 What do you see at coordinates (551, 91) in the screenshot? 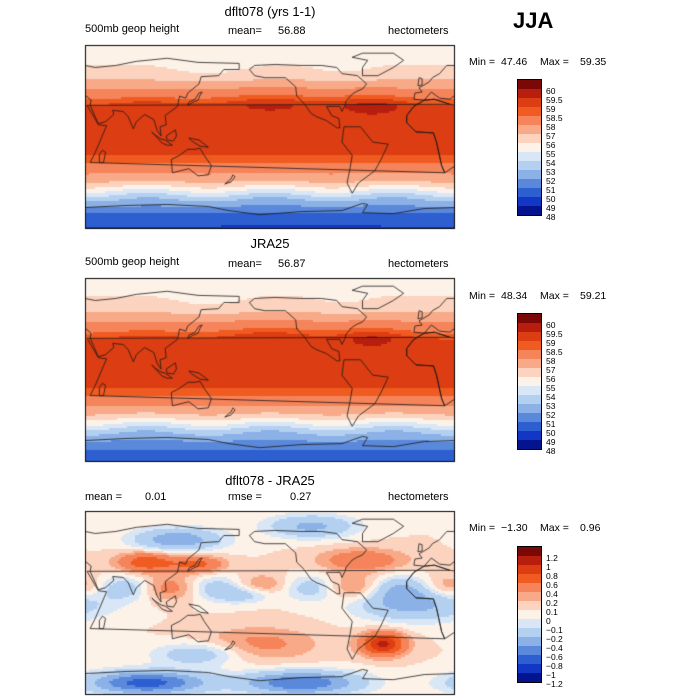
I see `colorbar-label: 60` at bounding box center [551, 91].